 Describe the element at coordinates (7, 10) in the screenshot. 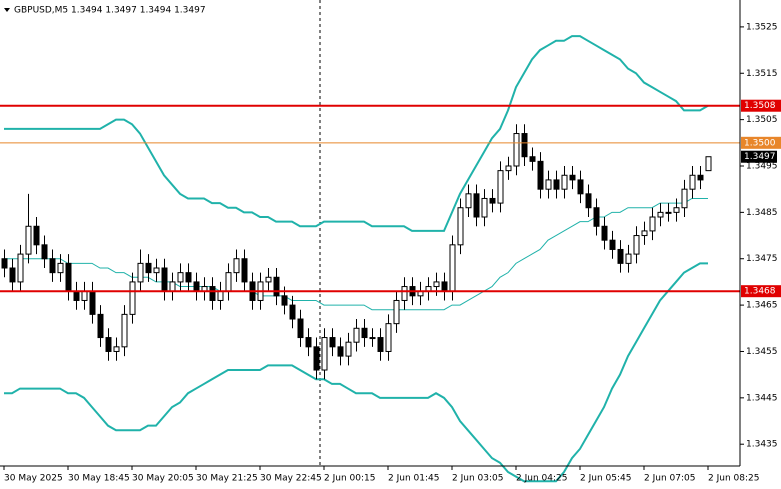

I see `symbol-menu-icon` at that location.